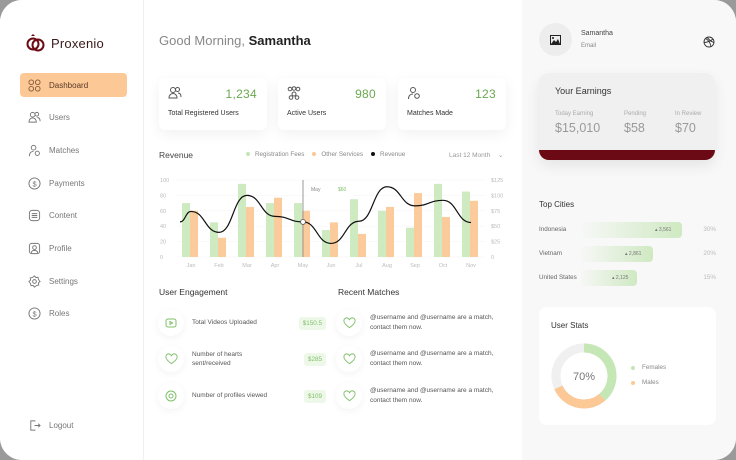 This screenshot has width=736, height=460. What do you see at coordinates (73, 118) in the screenshot?
I see `sidebar-item-users: Users` at bounding box center [73, 118].